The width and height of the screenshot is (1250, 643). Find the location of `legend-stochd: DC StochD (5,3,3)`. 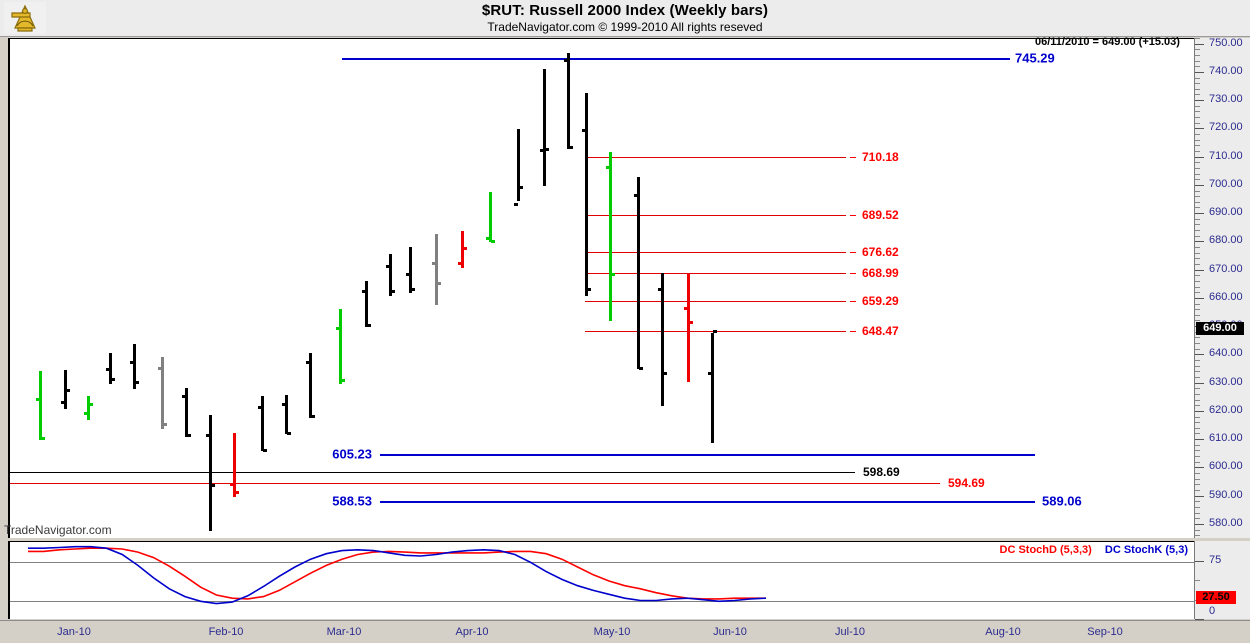

legend-stochd: DC StochD (5,3,3) is located at coordinates (1045, 550).